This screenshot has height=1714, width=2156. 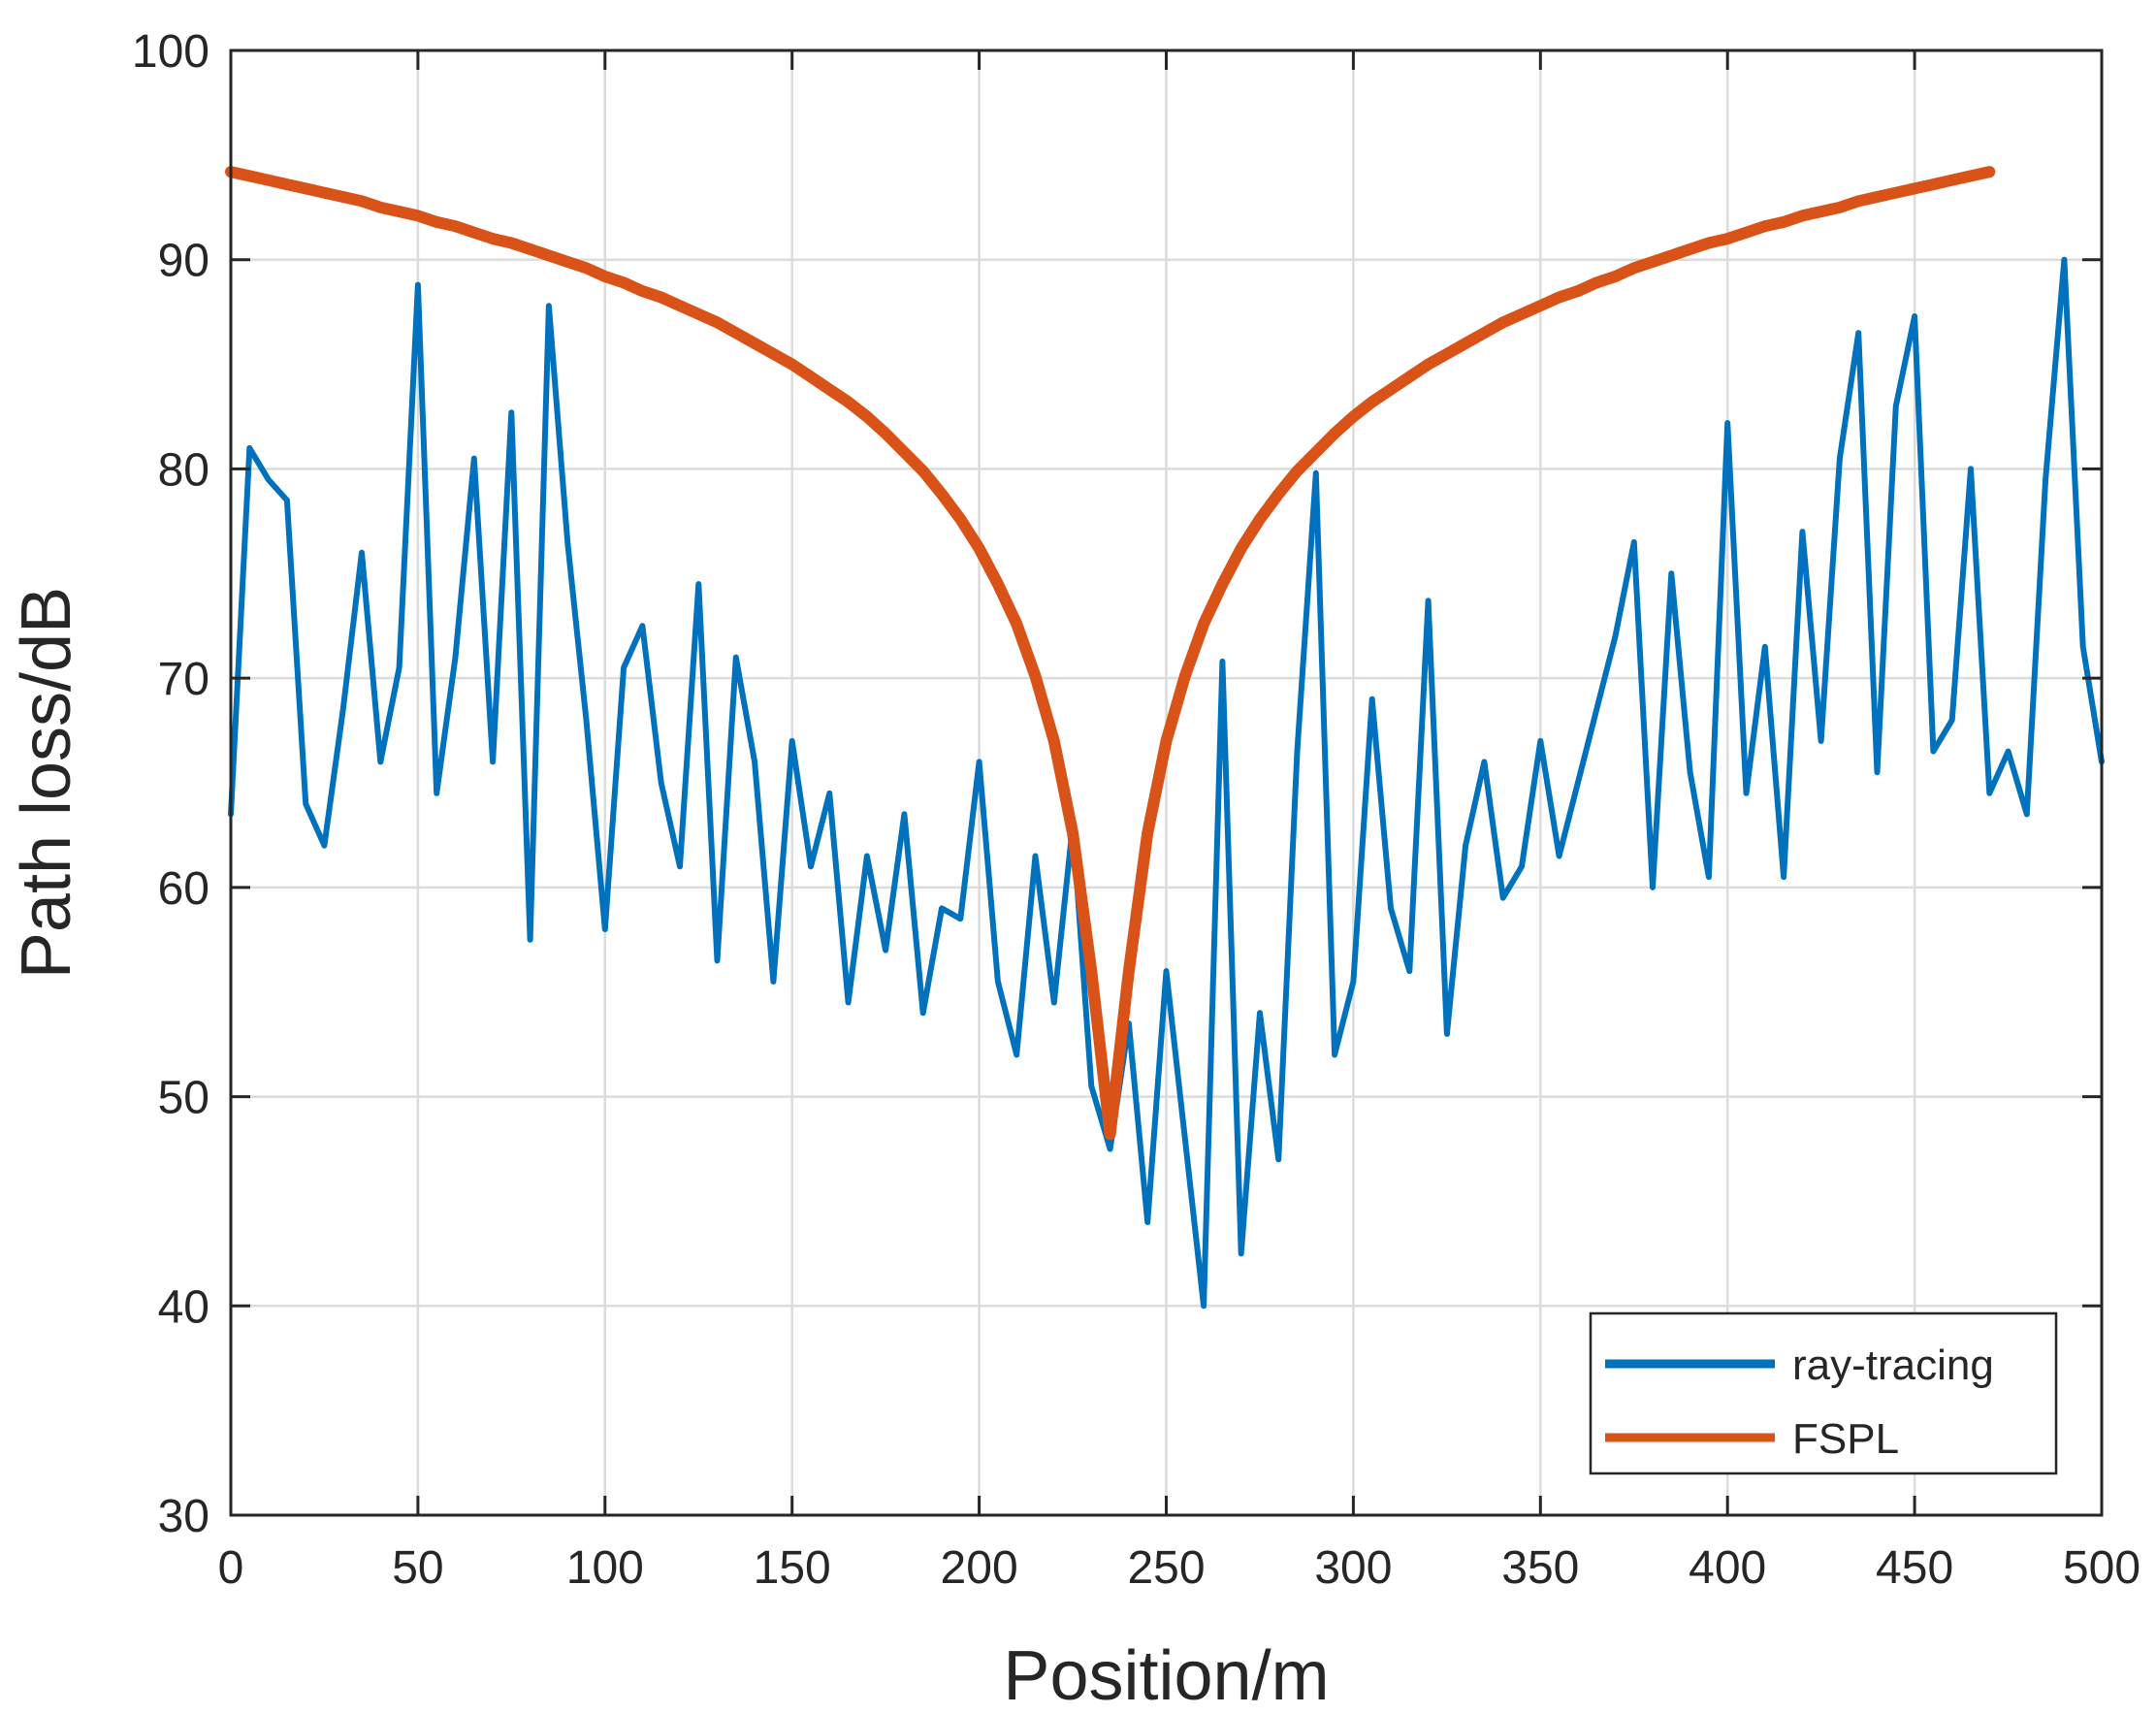 I want to click on x-tick-label: 0, so click(x=231, y=1568).